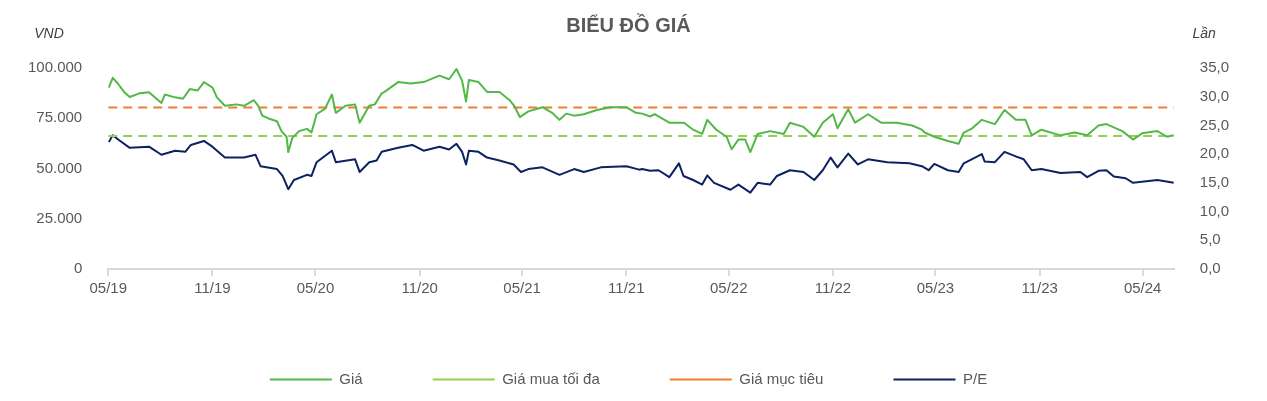  I want to click on y2-tick-label: 0,0, so click(1210, 268).